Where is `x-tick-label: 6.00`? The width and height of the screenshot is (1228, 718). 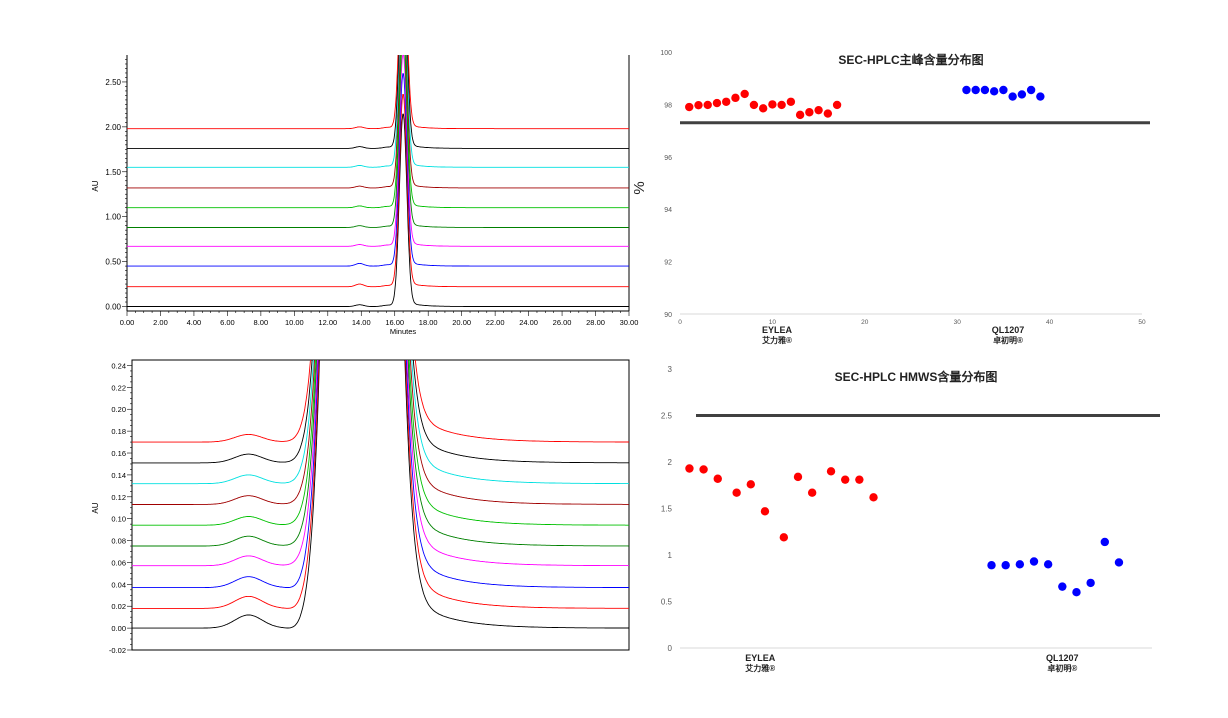
x-tick-label: 6.00 is located at coordinates (227, 322).